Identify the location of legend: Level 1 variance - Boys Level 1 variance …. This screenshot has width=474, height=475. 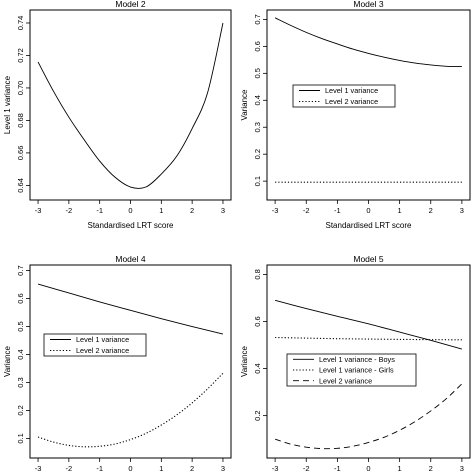
(351, 370).